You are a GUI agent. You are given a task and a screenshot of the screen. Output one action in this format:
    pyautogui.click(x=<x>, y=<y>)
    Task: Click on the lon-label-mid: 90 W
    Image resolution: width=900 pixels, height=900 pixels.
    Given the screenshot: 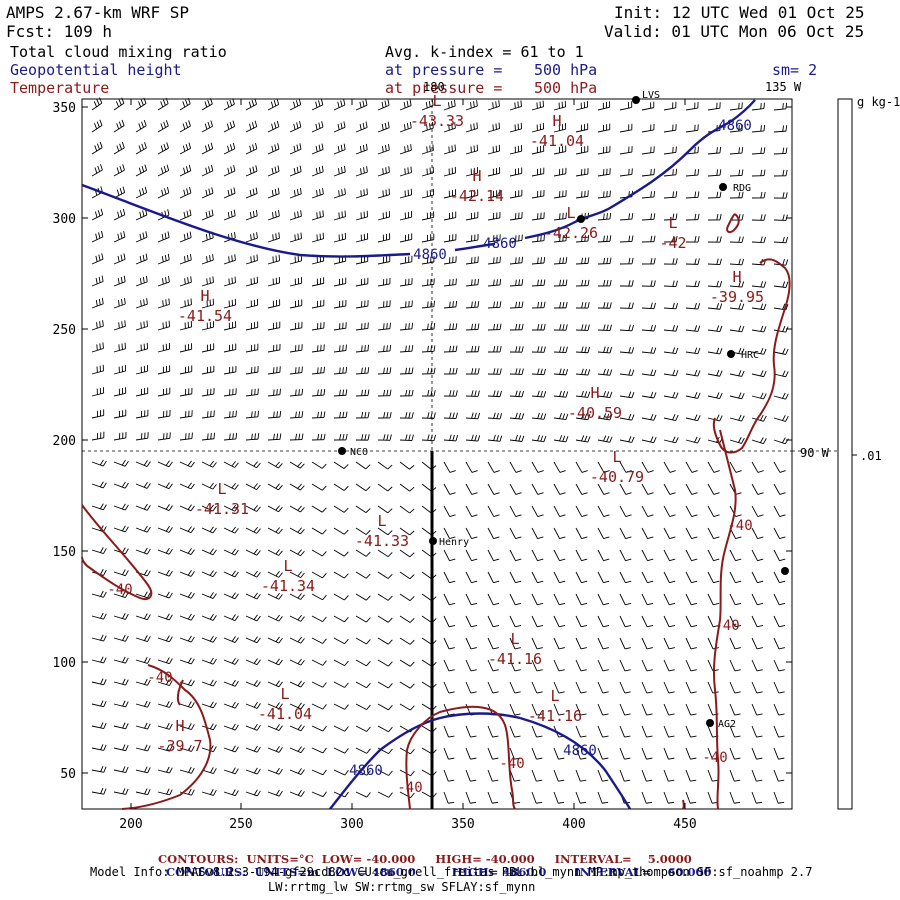 What is the action you would take?
    pyautogui.click(x=814, y=453)
    